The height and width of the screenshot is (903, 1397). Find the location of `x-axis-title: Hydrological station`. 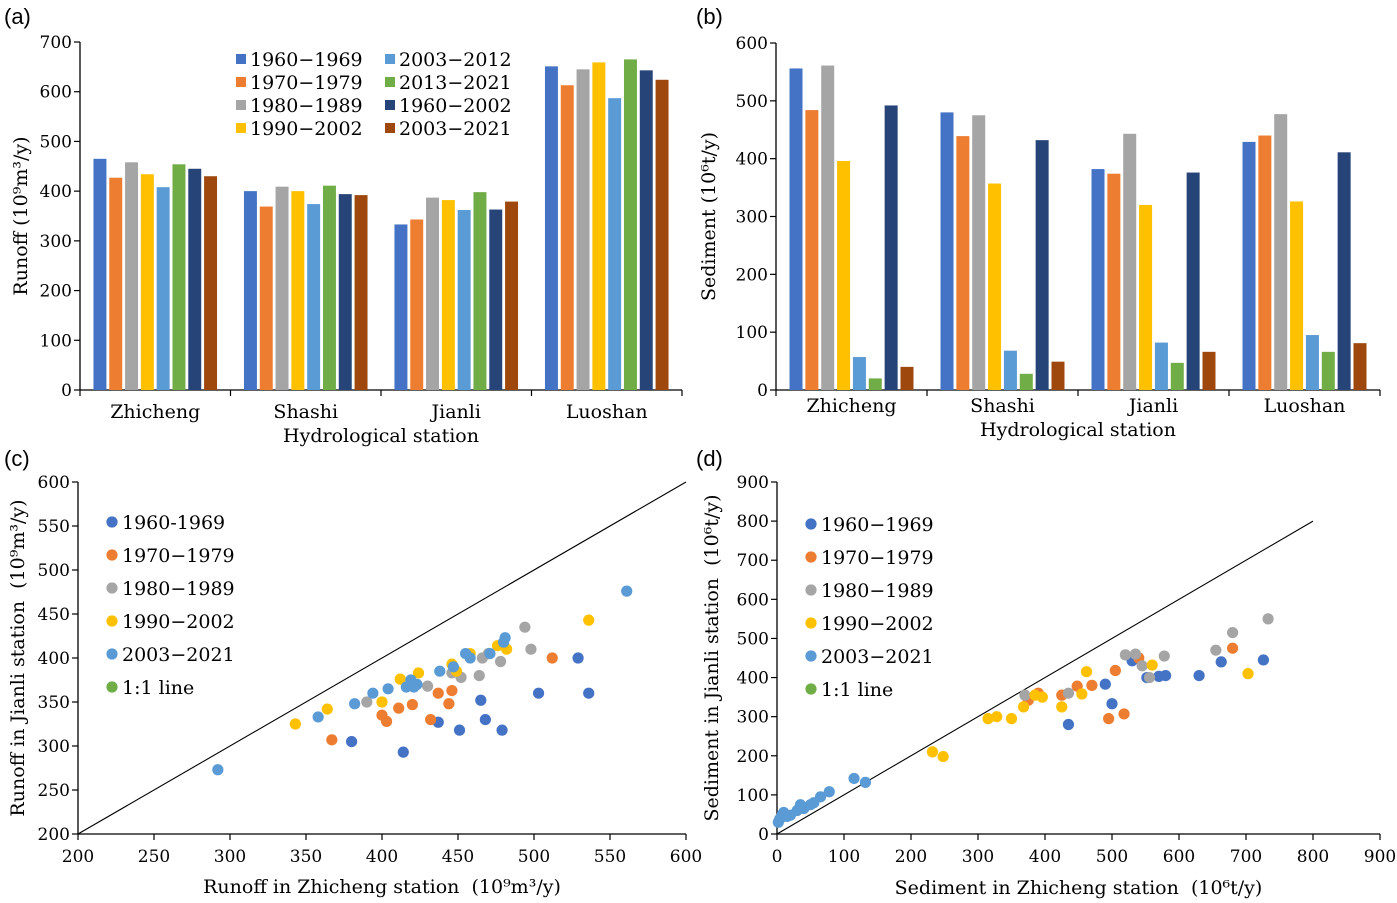

x-axis-title: Hydrological station is located at coordinates (1078, 430).